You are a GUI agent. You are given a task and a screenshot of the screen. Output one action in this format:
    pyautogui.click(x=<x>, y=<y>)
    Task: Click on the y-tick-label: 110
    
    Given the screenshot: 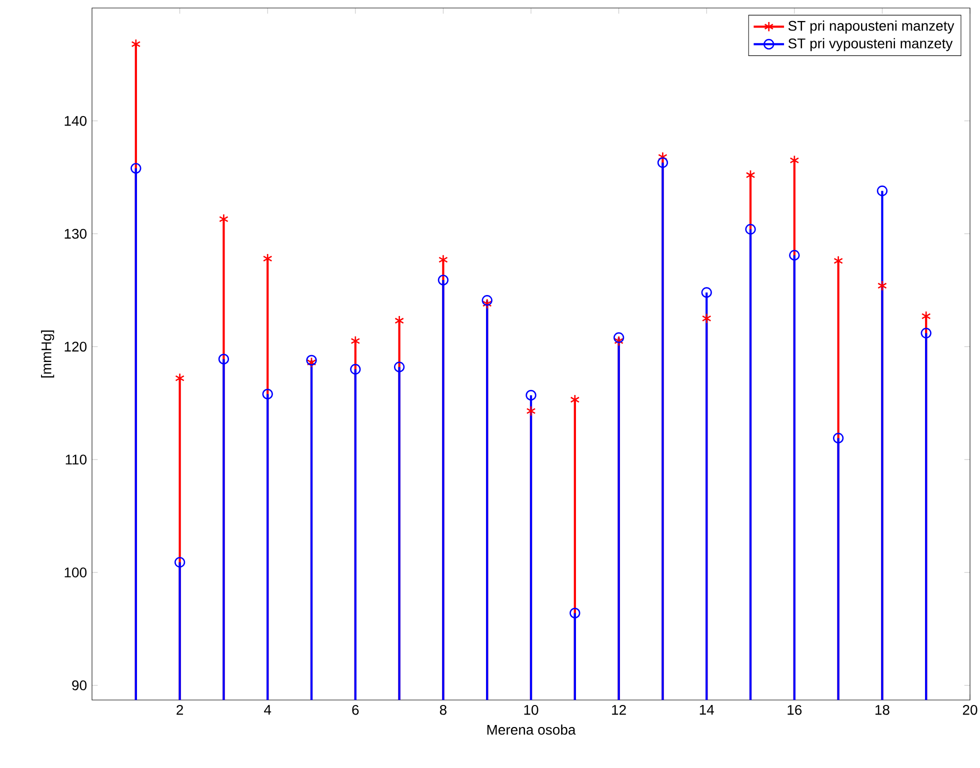 What is the action you would take?
    pyautogui.click(x=76, y=459)
    